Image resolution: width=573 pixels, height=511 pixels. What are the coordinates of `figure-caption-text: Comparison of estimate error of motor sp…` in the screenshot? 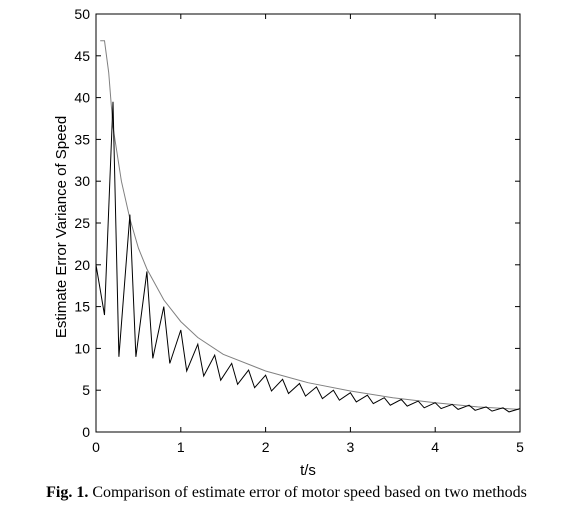 It's located at (309, 492).